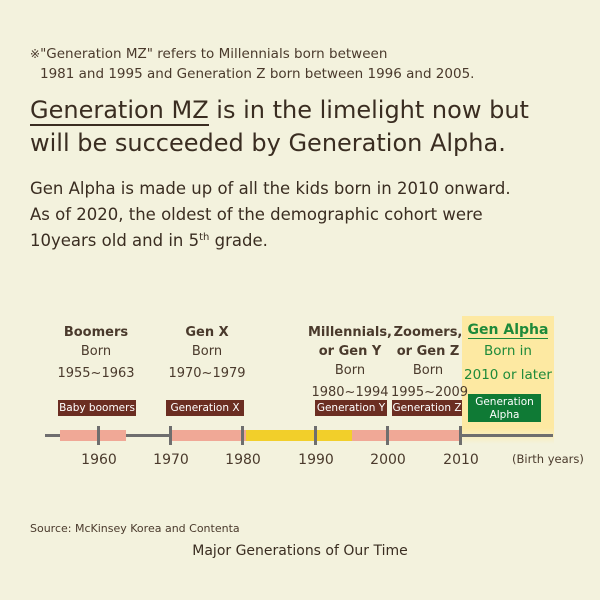  I want to click on genz-born: Born, so click(428, 370).